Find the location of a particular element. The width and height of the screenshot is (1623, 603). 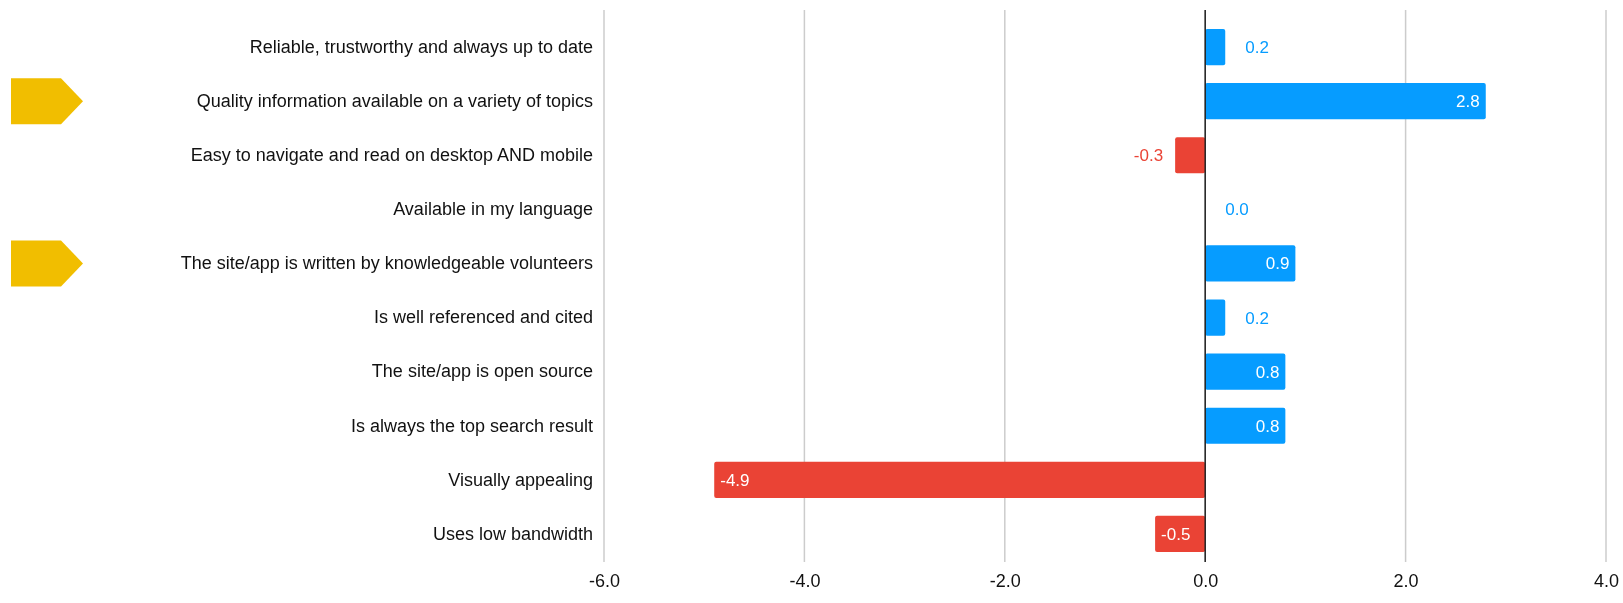

y-tick-label: The site/app is written by knowledgeable volunteers is located at coordinates (386, 263).